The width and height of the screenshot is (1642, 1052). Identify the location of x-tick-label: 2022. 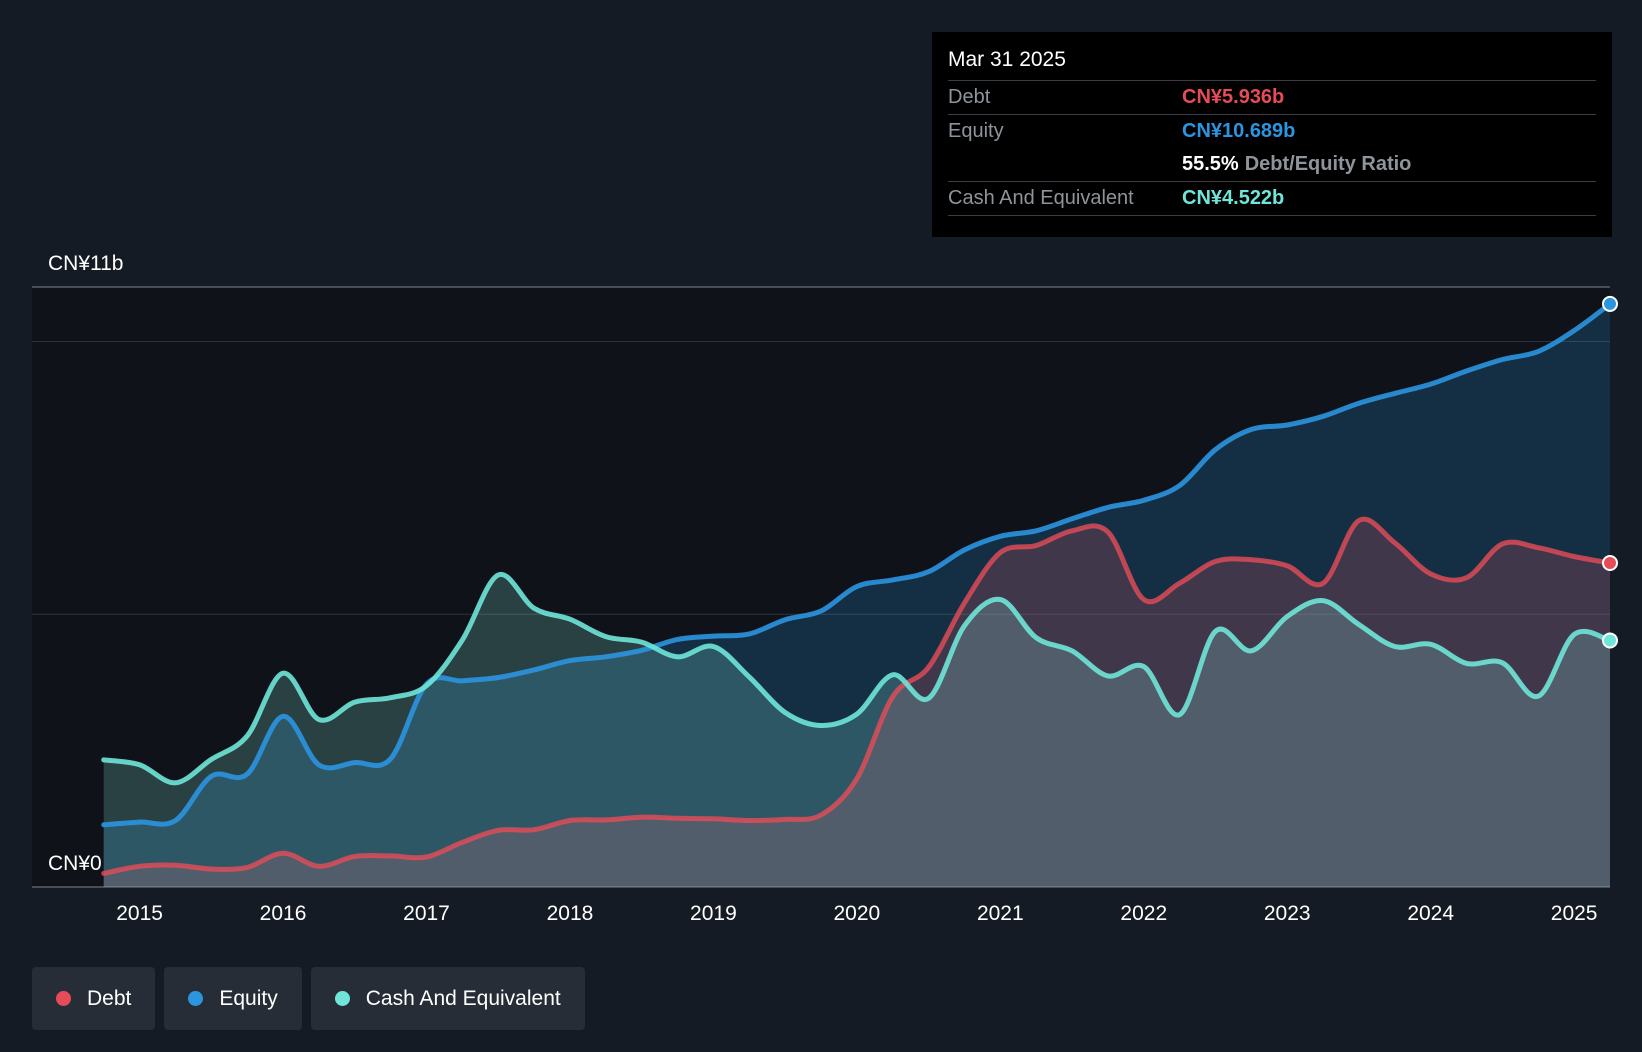
(1143, 913).